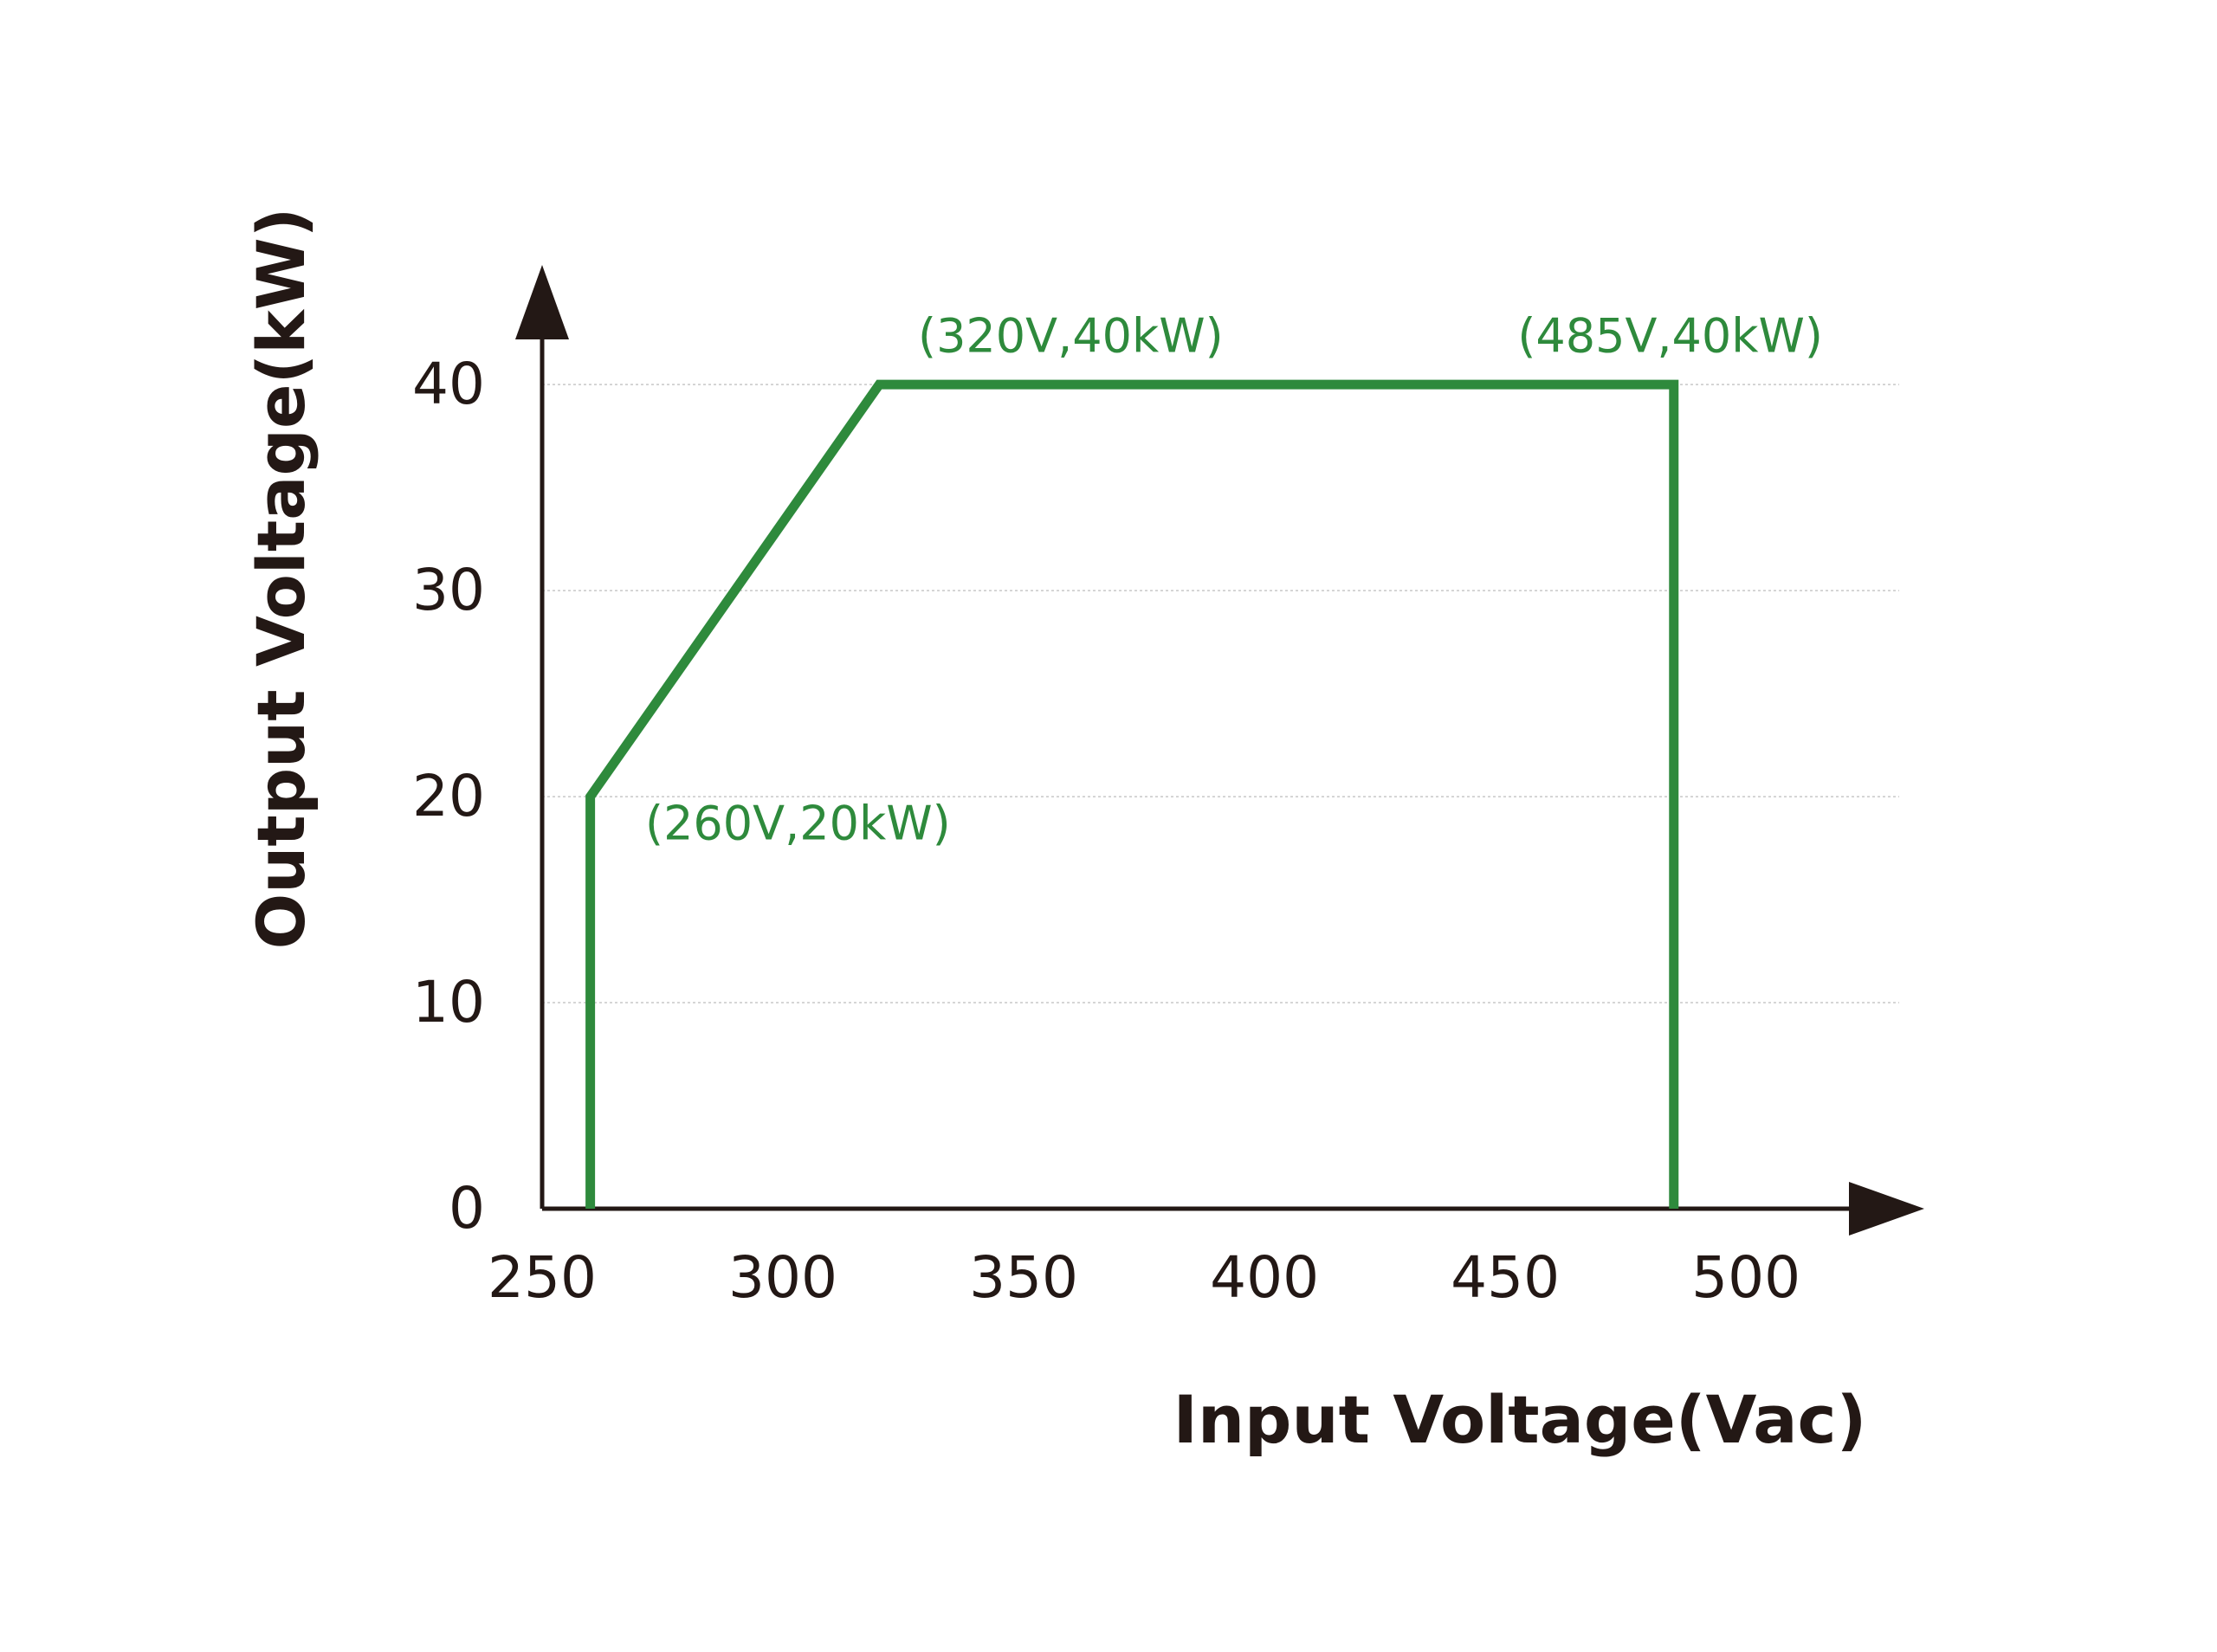 The width and height of the screenshot is (2217, 1652). What do you see at coordinates (1505, 1277) in the screenshot?
I see `x-tick-label: 450` at bounding box center [1505, 1277].